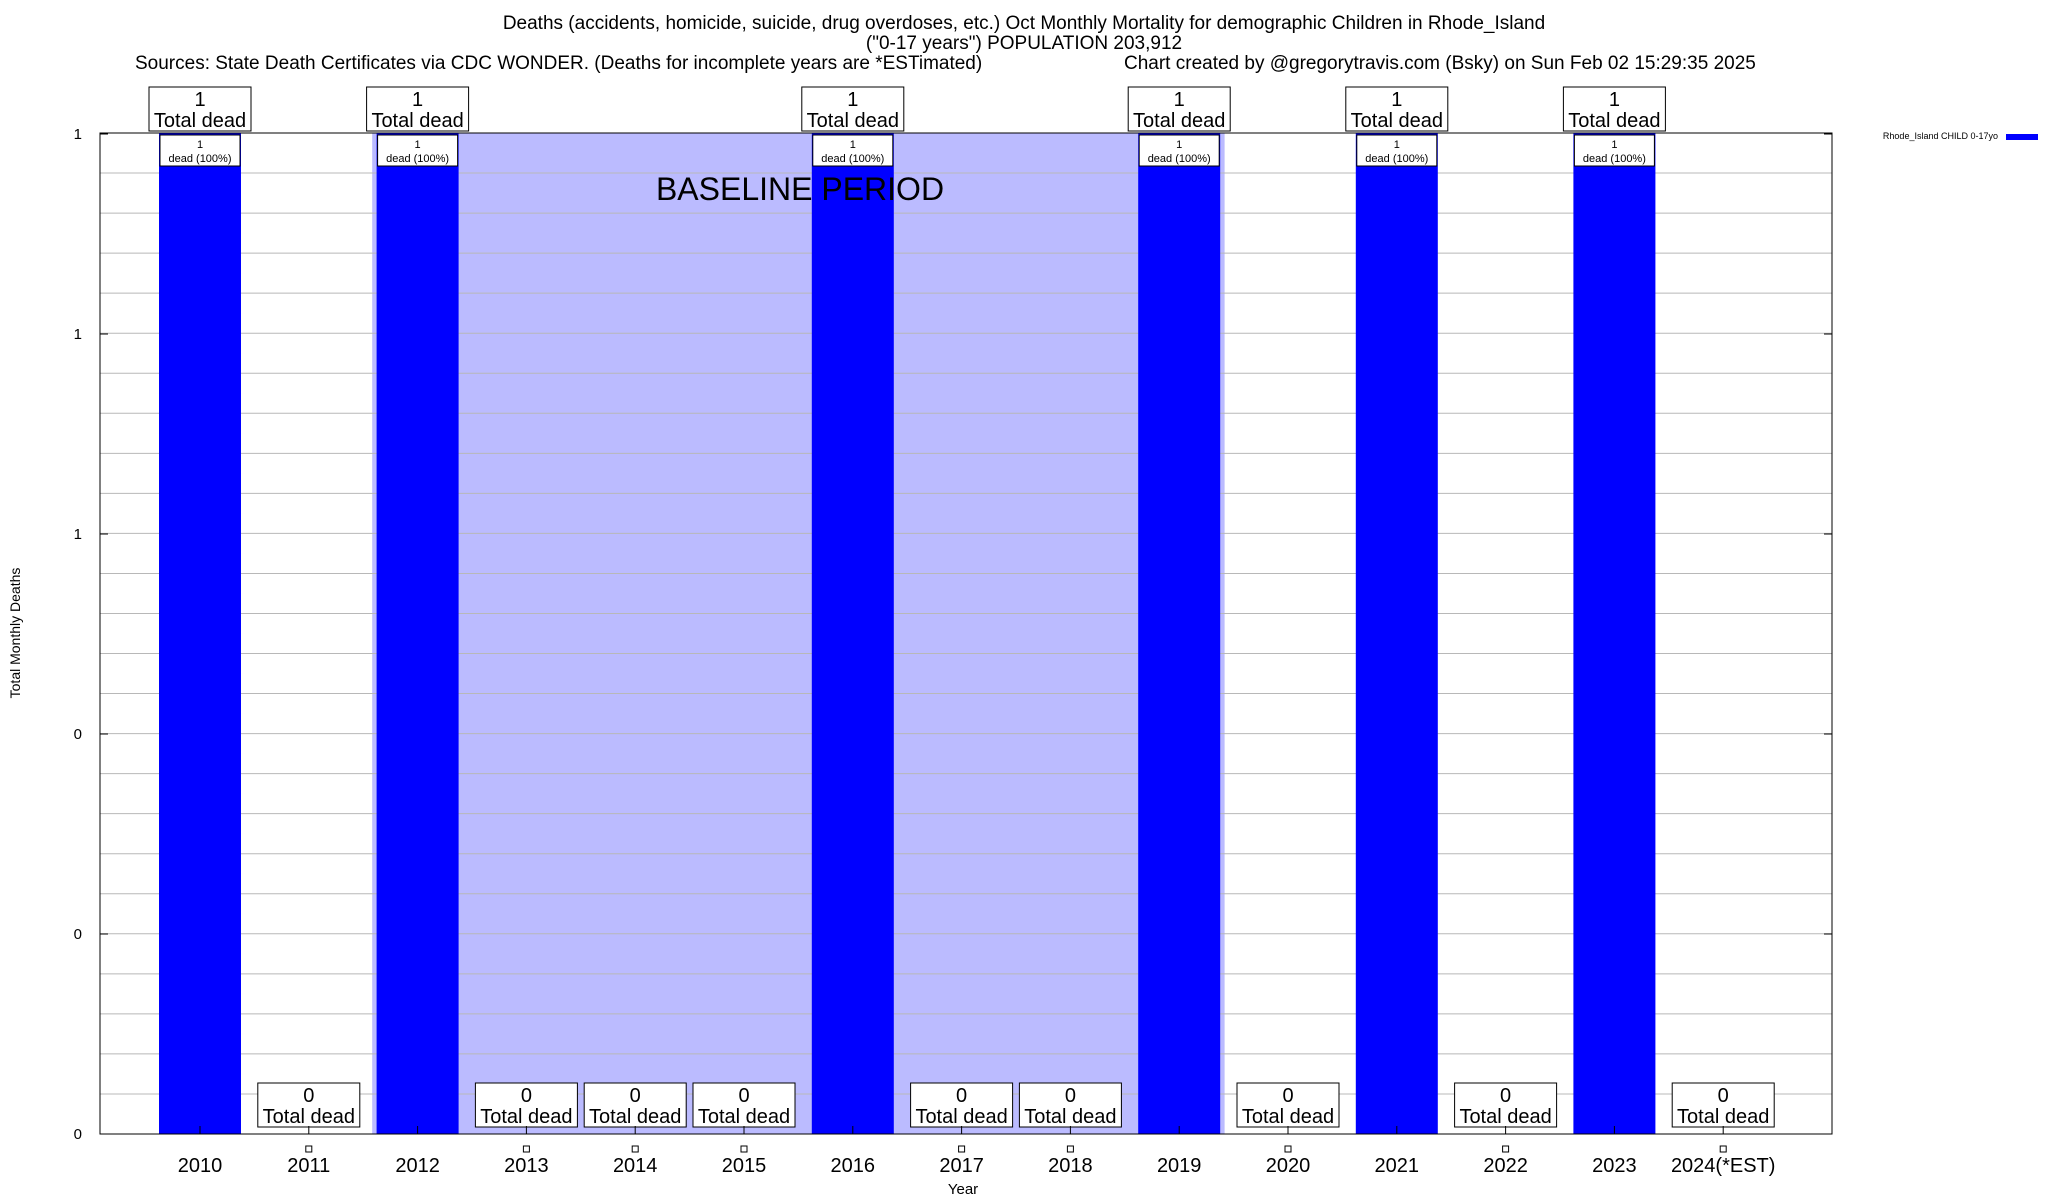 The width and height of the screenshot is (2048, 1200). What do you see at coordinates (1505, 1166) in the screenshot?
I see `x-tick-label: 2022` at bounding box center [1505, 1166].